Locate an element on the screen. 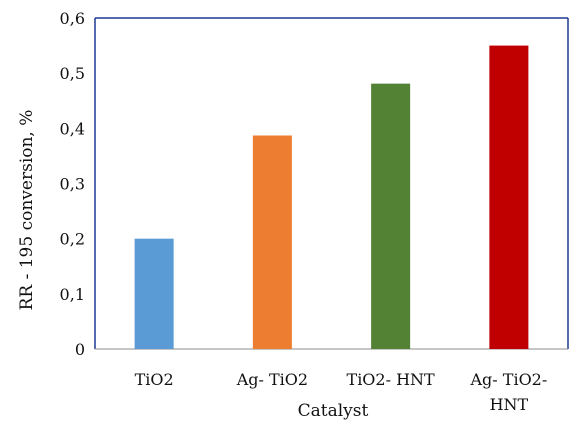 The width and height of the screenshot is (573, 428). y-tick-label: 0,6 is located at coordinates (72, 18).